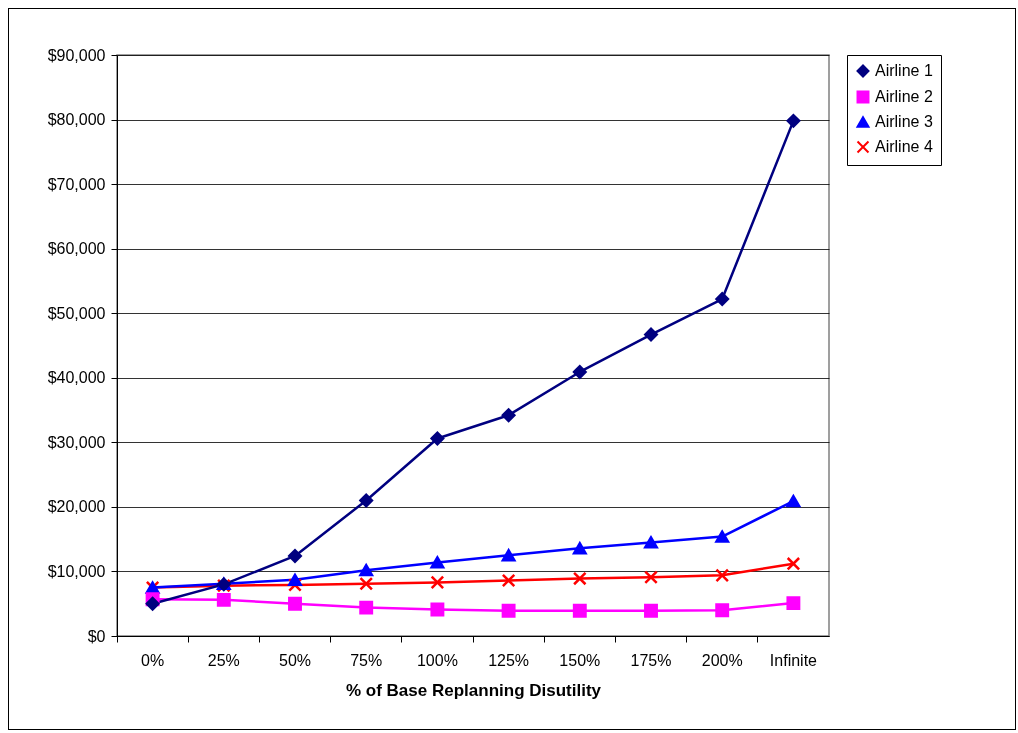 Image resolution: width=1018 pixels, height=733 pixels. I want to click on x-tick-label: 0%, so click(153, 660).